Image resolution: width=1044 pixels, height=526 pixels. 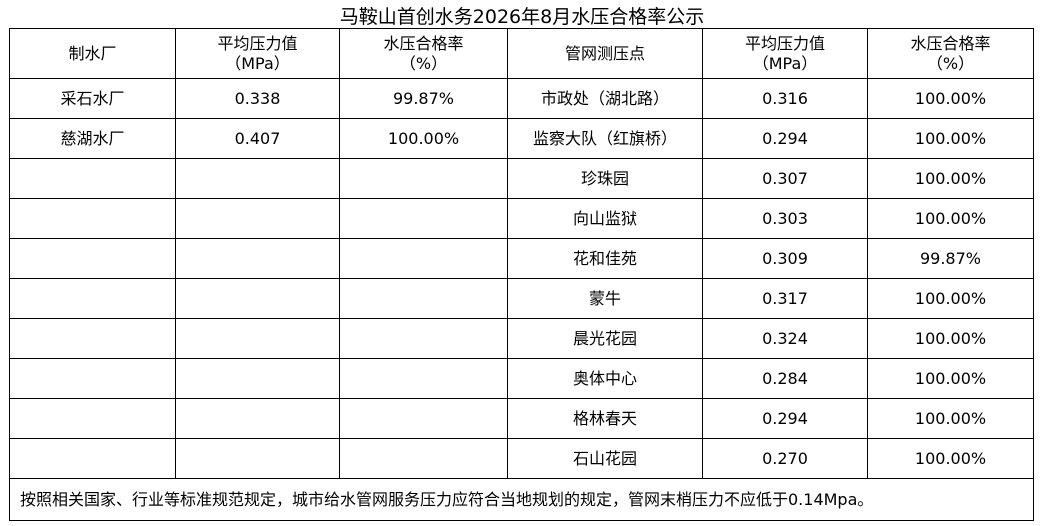 I want to click on point-text: 0.309, so click(x=785, y=258).